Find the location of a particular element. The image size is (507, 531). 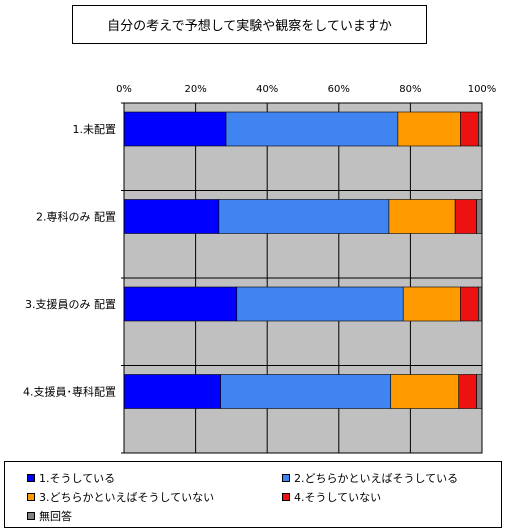

x-tick-label: 40% is located at coordinates (267, 89).